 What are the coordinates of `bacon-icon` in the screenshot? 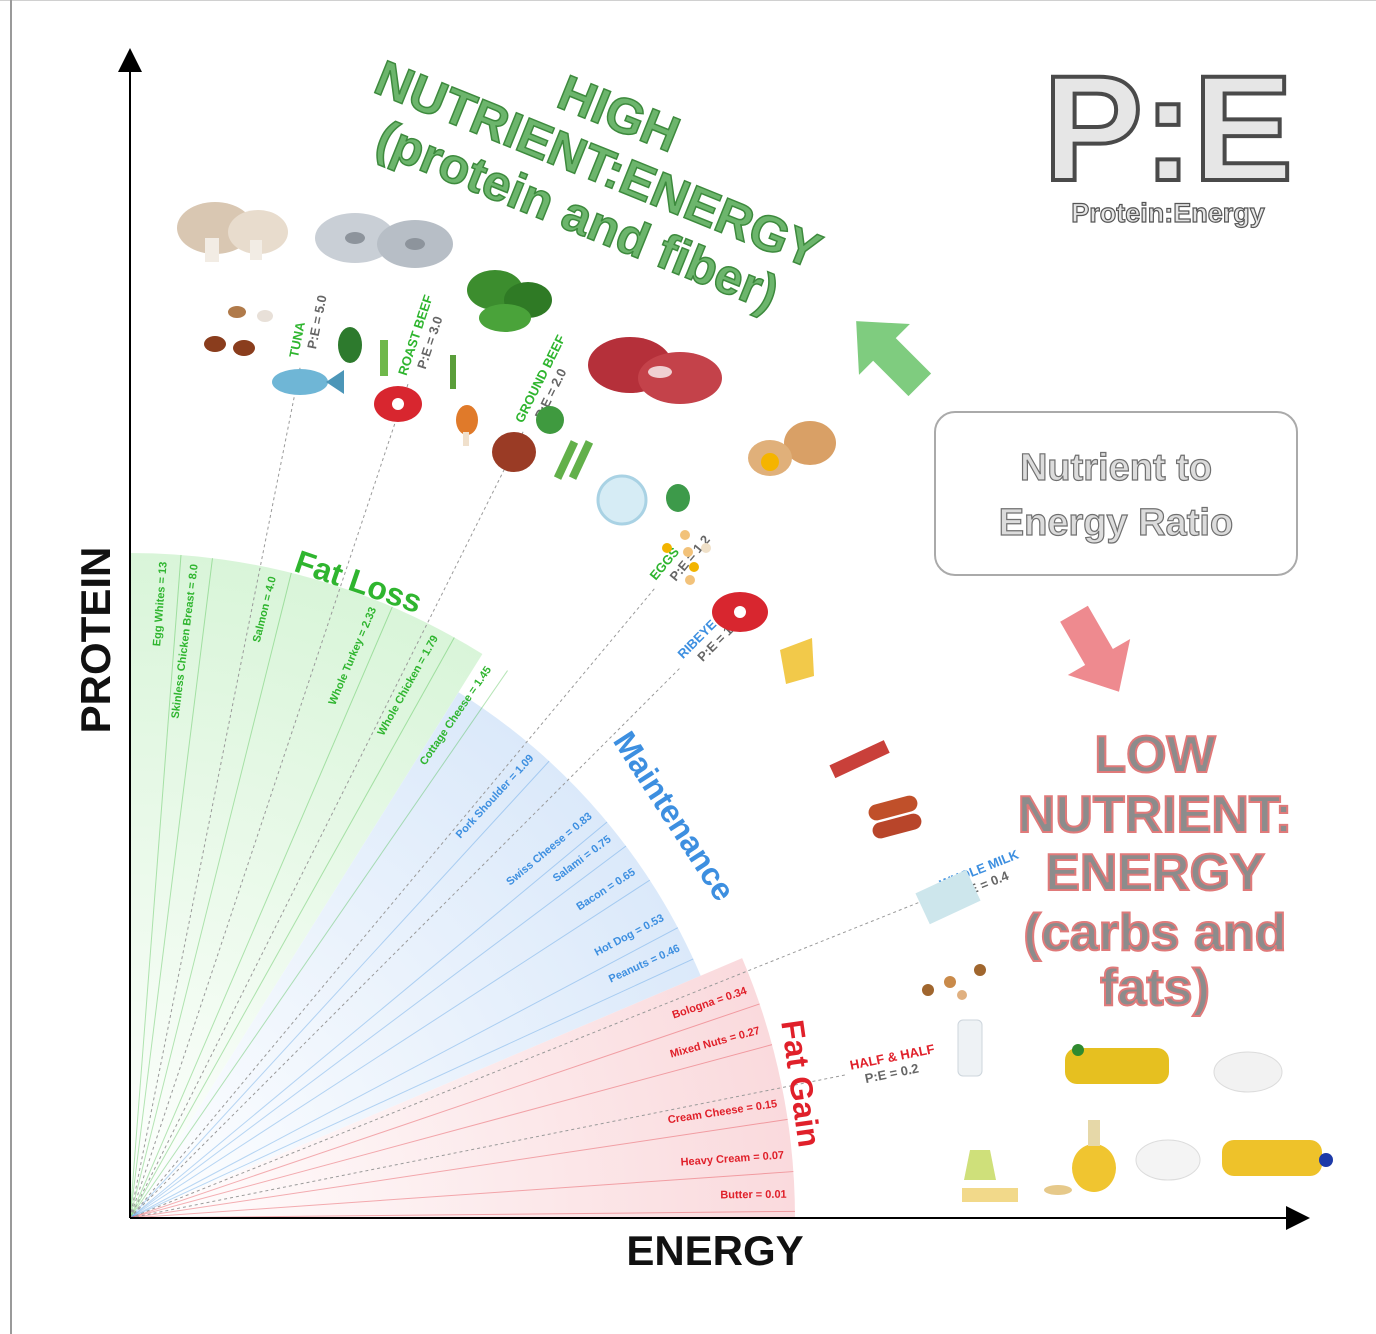 It's located at (859, 759).